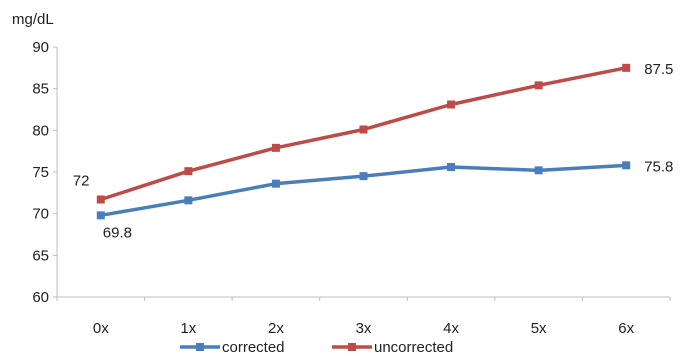 This screenshot has height=360, width=683. I want to click on y-tick-label: 85, so click(40, 89).